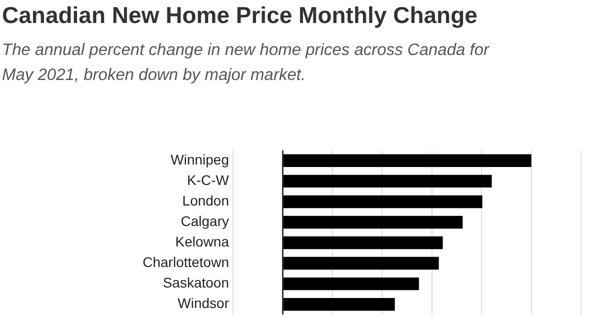 The height and width of the screenshot is (327, 596). I want to click on chart-title: Canadian New Home Price Monthly Change, so click(240, 15).